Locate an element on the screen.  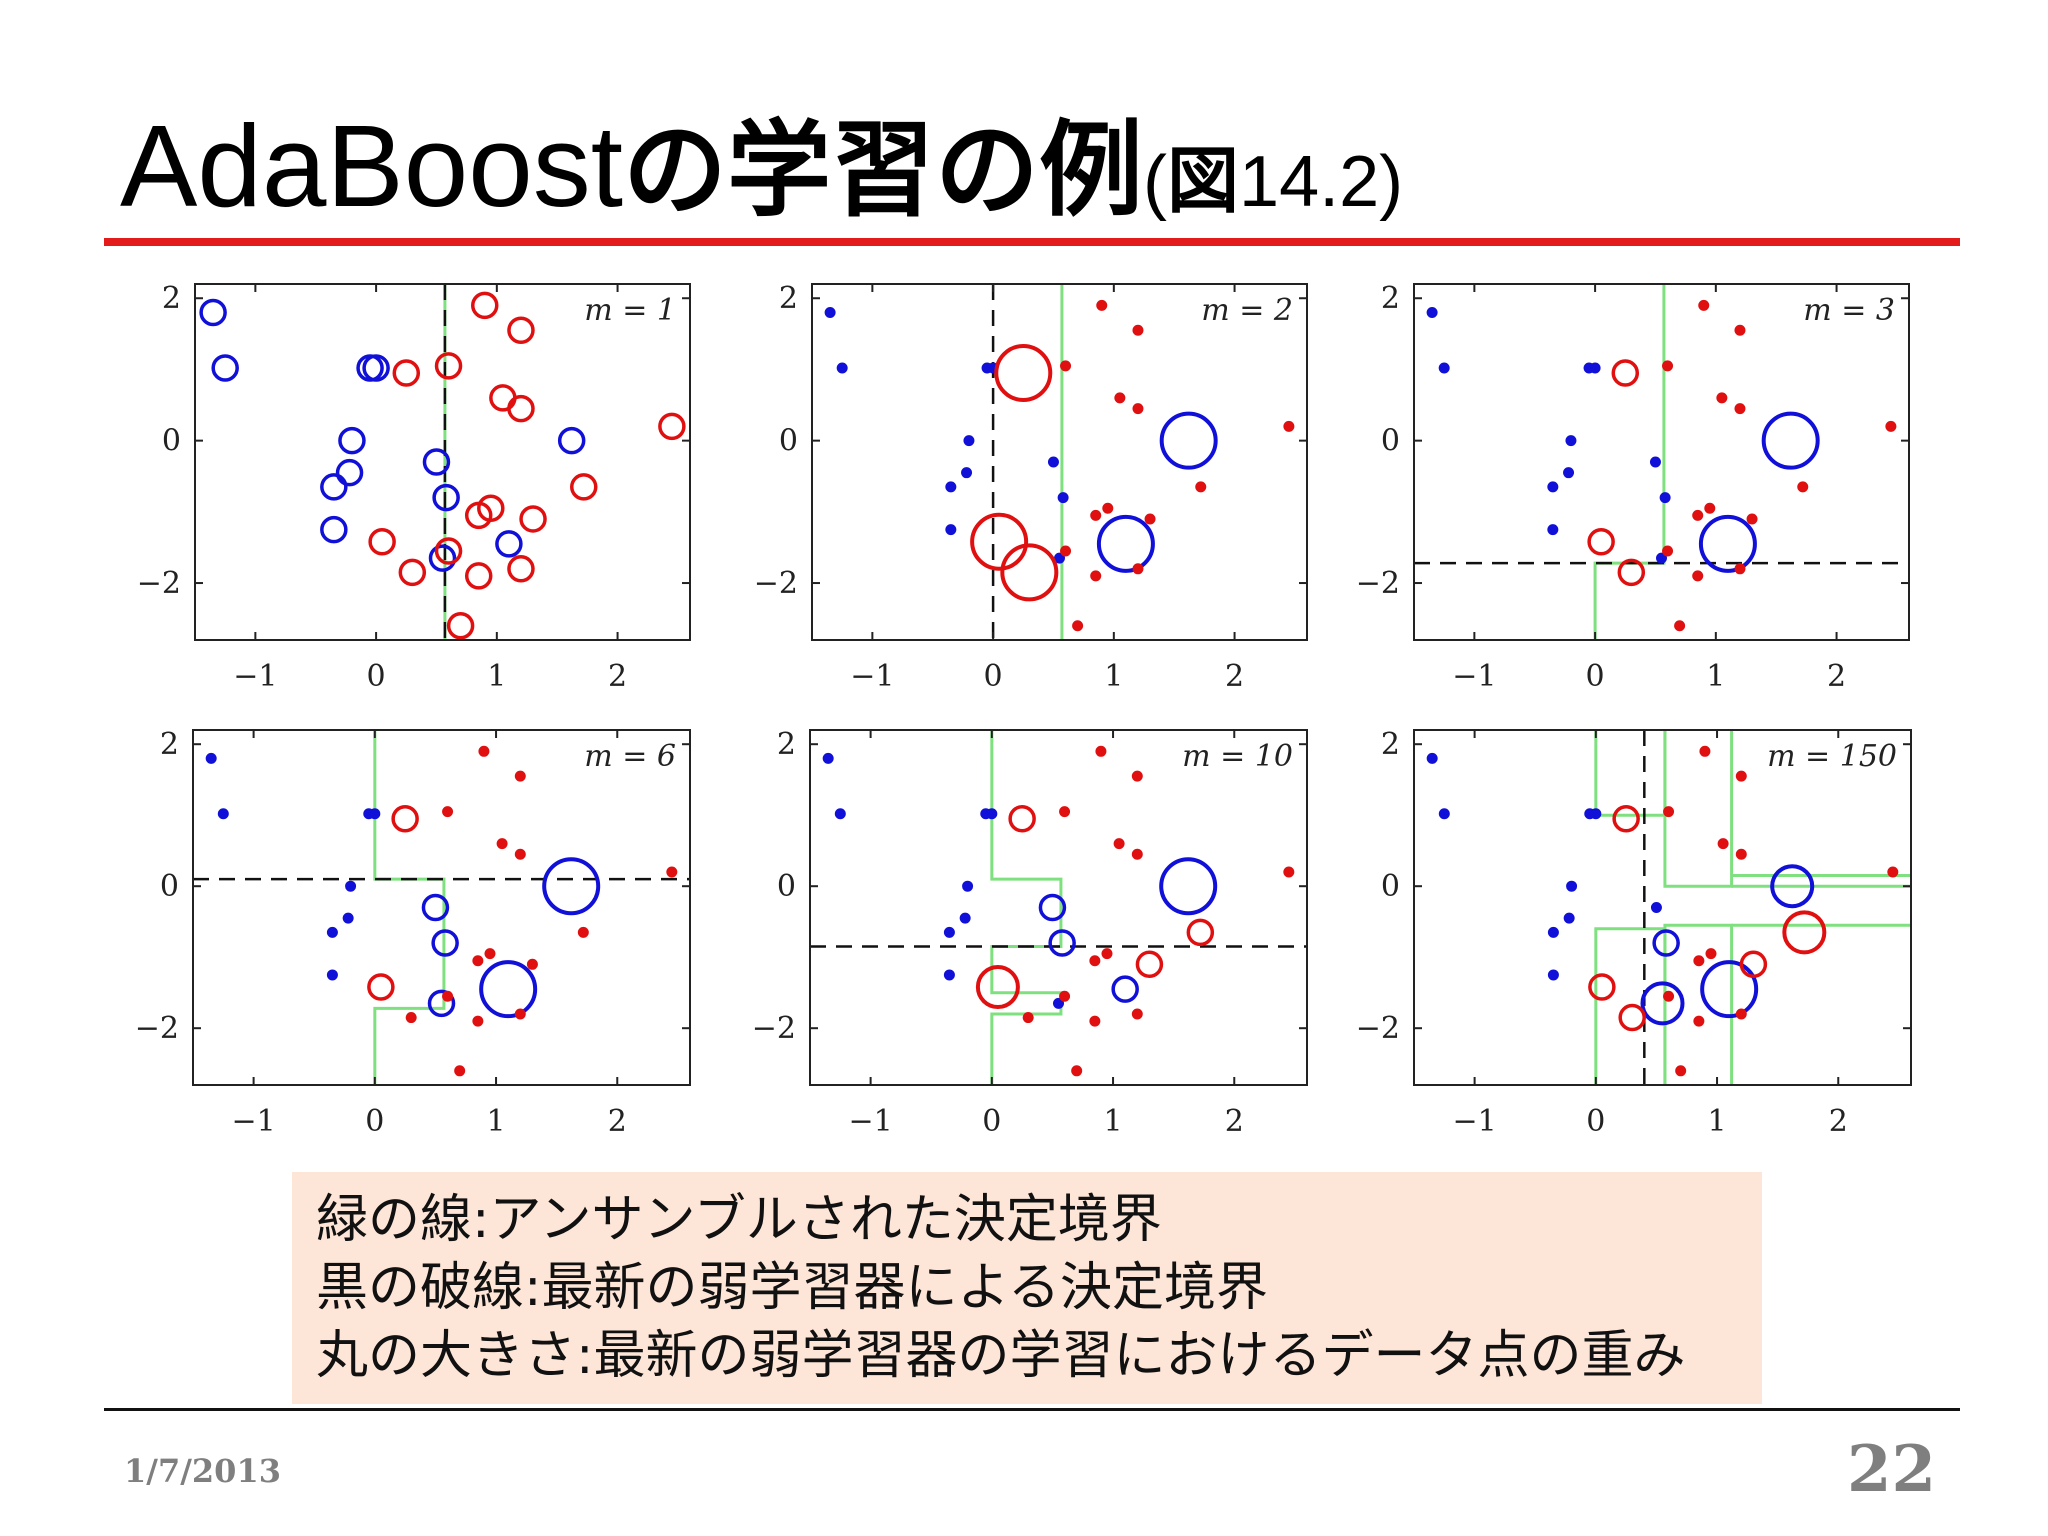
title-rule is located at coordinates (1032, 242).